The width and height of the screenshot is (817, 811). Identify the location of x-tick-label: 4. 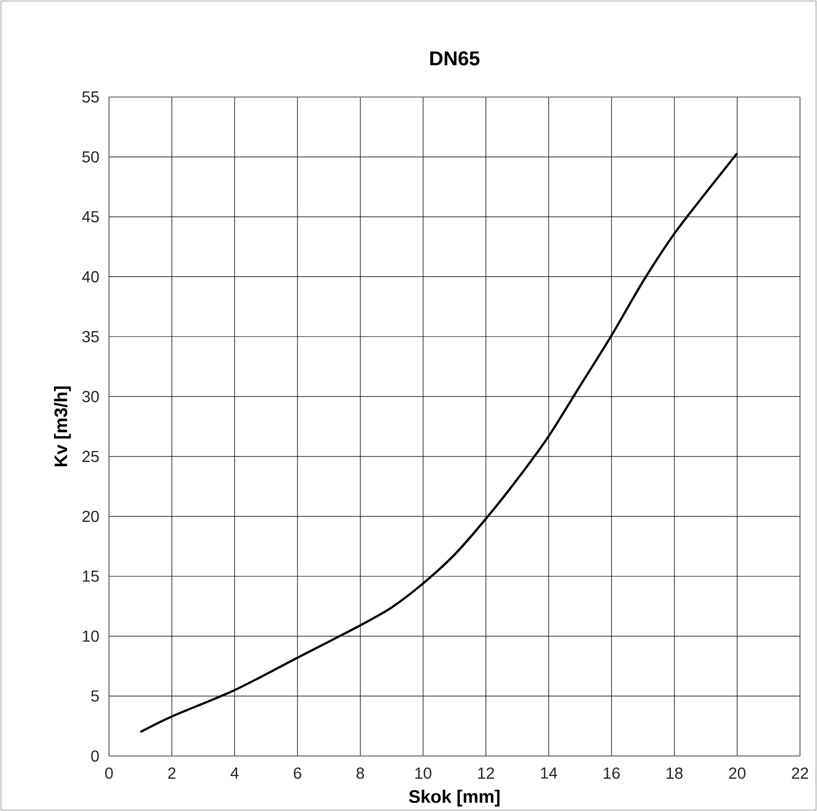
(234, 773).